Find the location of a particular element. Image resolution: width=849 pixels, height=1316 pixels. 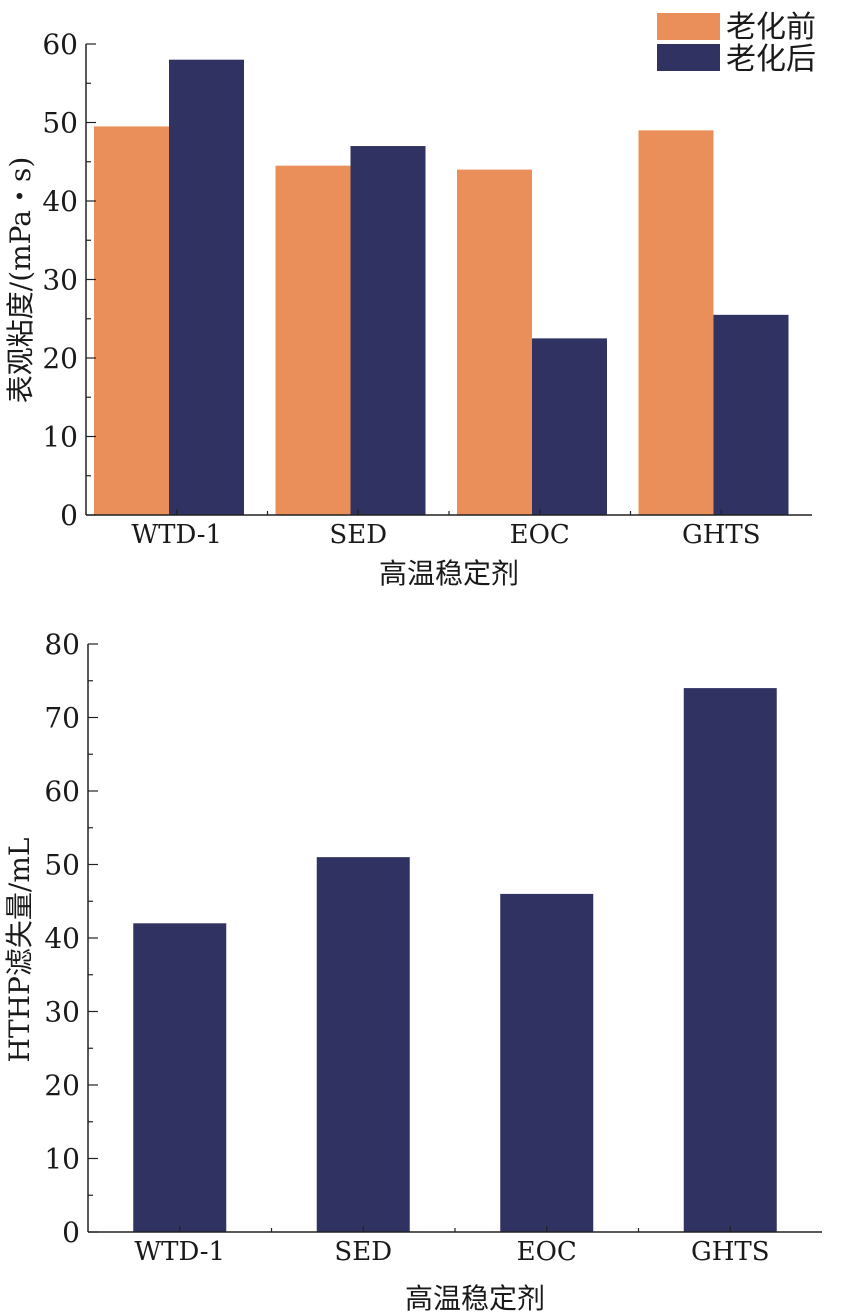

legend-swatch-before-aging is located at coordinates (688, 26).